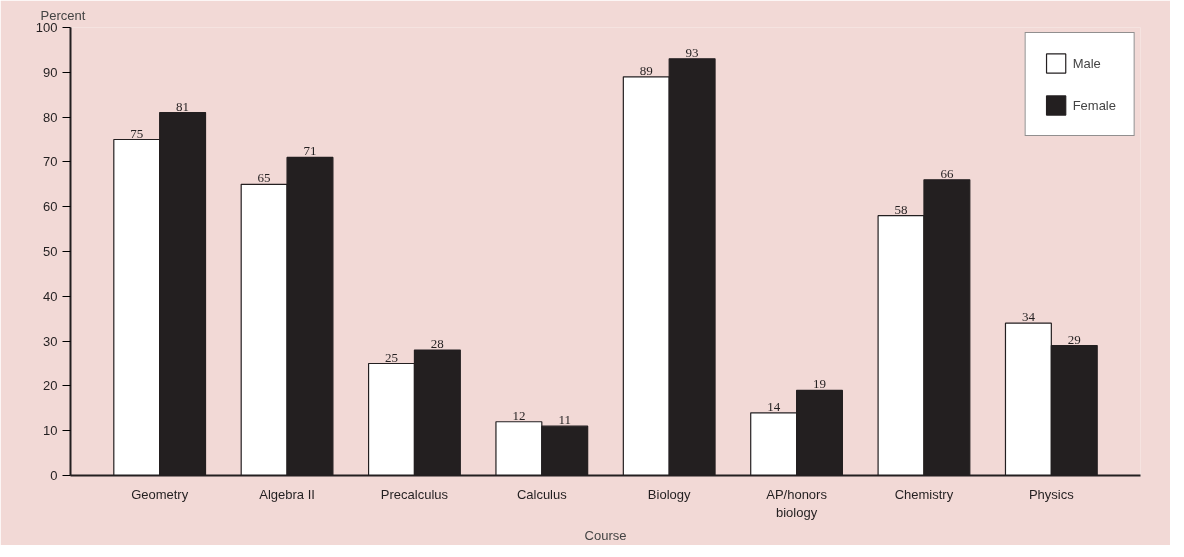 The image size is (1184, 557). What do you see at coordinates (924, 494) in the screenshot?
I see `x-tick-label: Chemistry` at bounding box center [924, 494].